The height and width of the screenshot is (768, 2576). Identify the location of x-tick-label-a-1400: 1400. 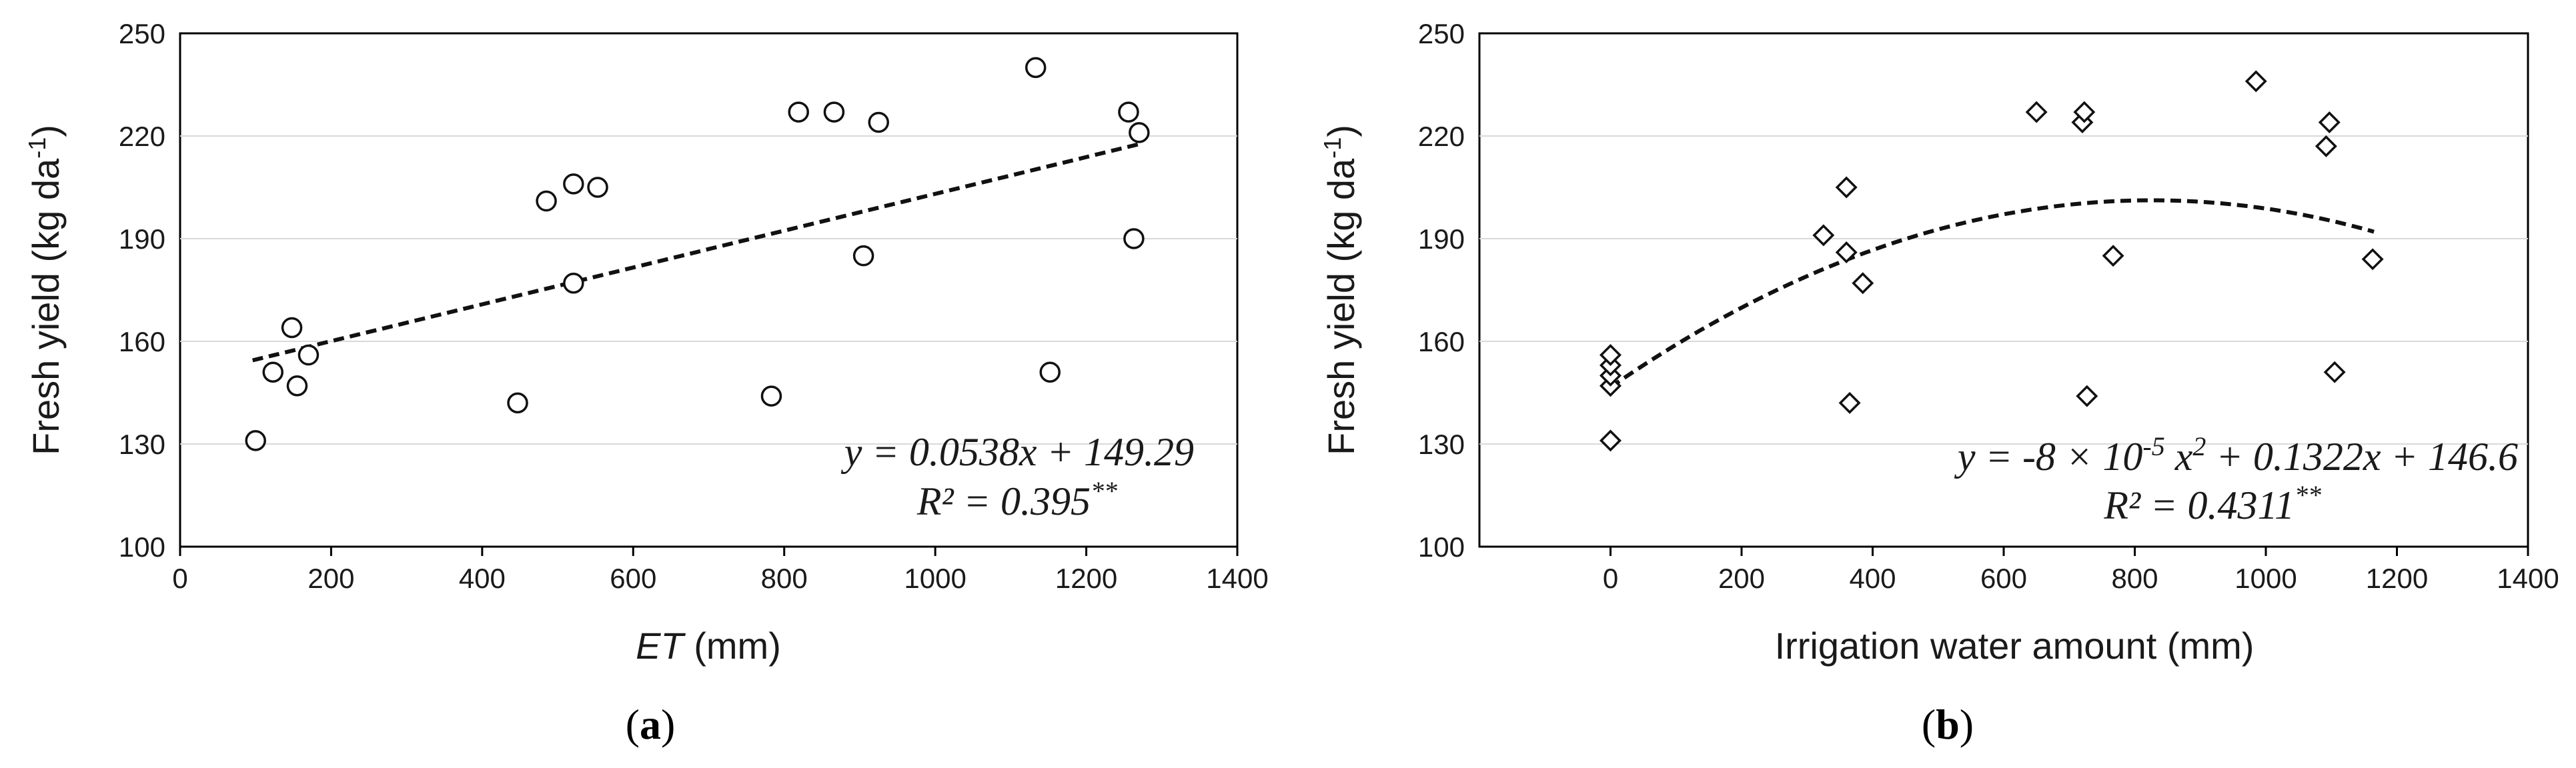
(1237, 578).